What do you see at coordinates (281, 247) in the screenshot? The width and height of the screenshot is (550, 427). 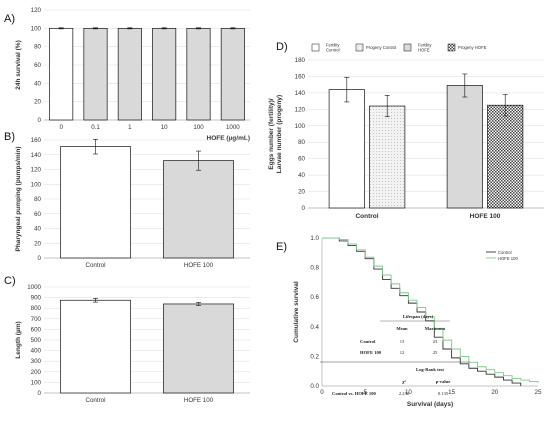 I see `panel-label-e: E)` at bounding box center [281, 247].